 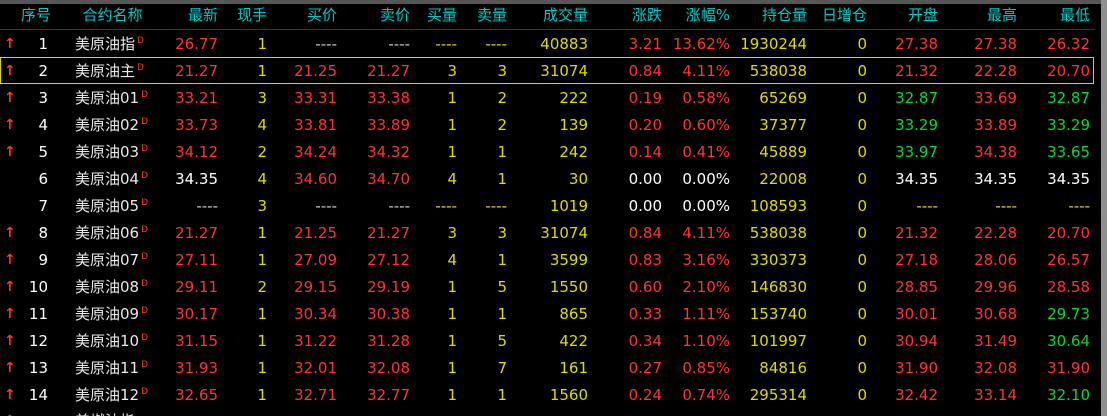 What do you see at coordinates (630, 15) in the screenshot?
I see `column-header-change: 涨跌` at bounding box center [630, 15].